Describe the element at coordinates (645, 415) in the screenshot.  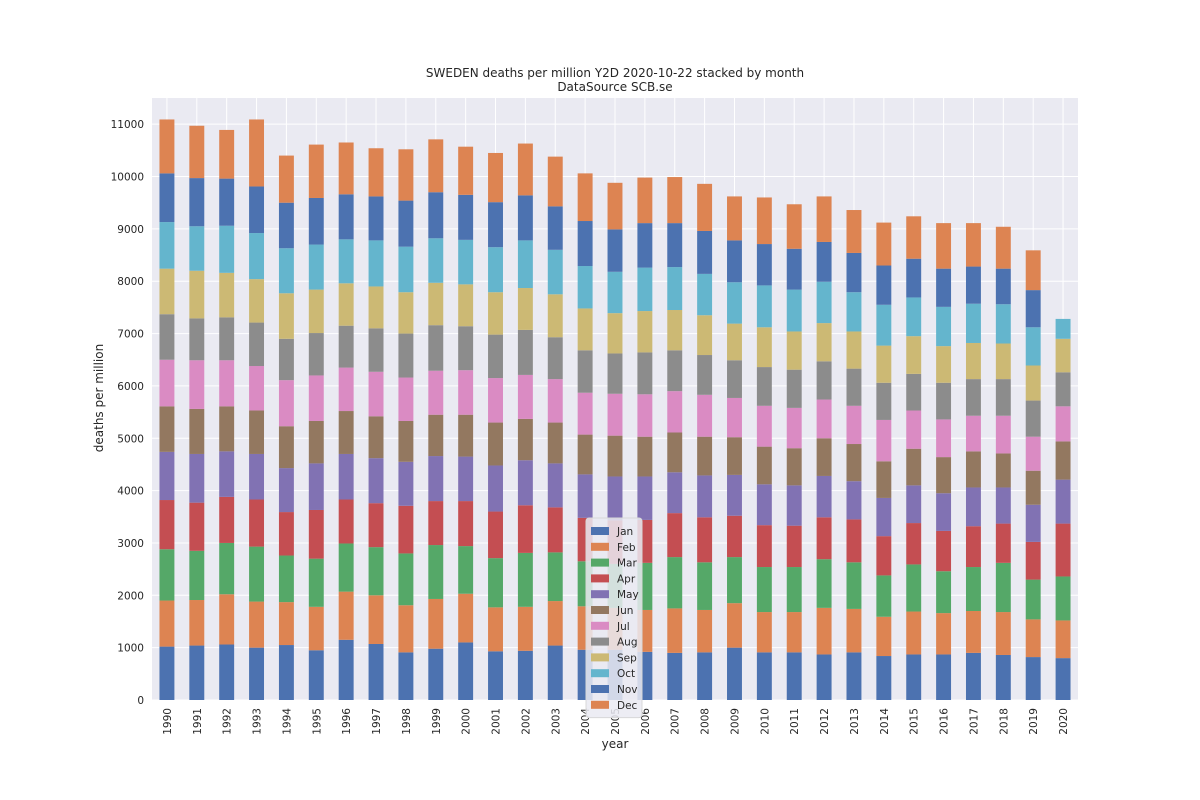
I see `bar-jul-2006` at that location.